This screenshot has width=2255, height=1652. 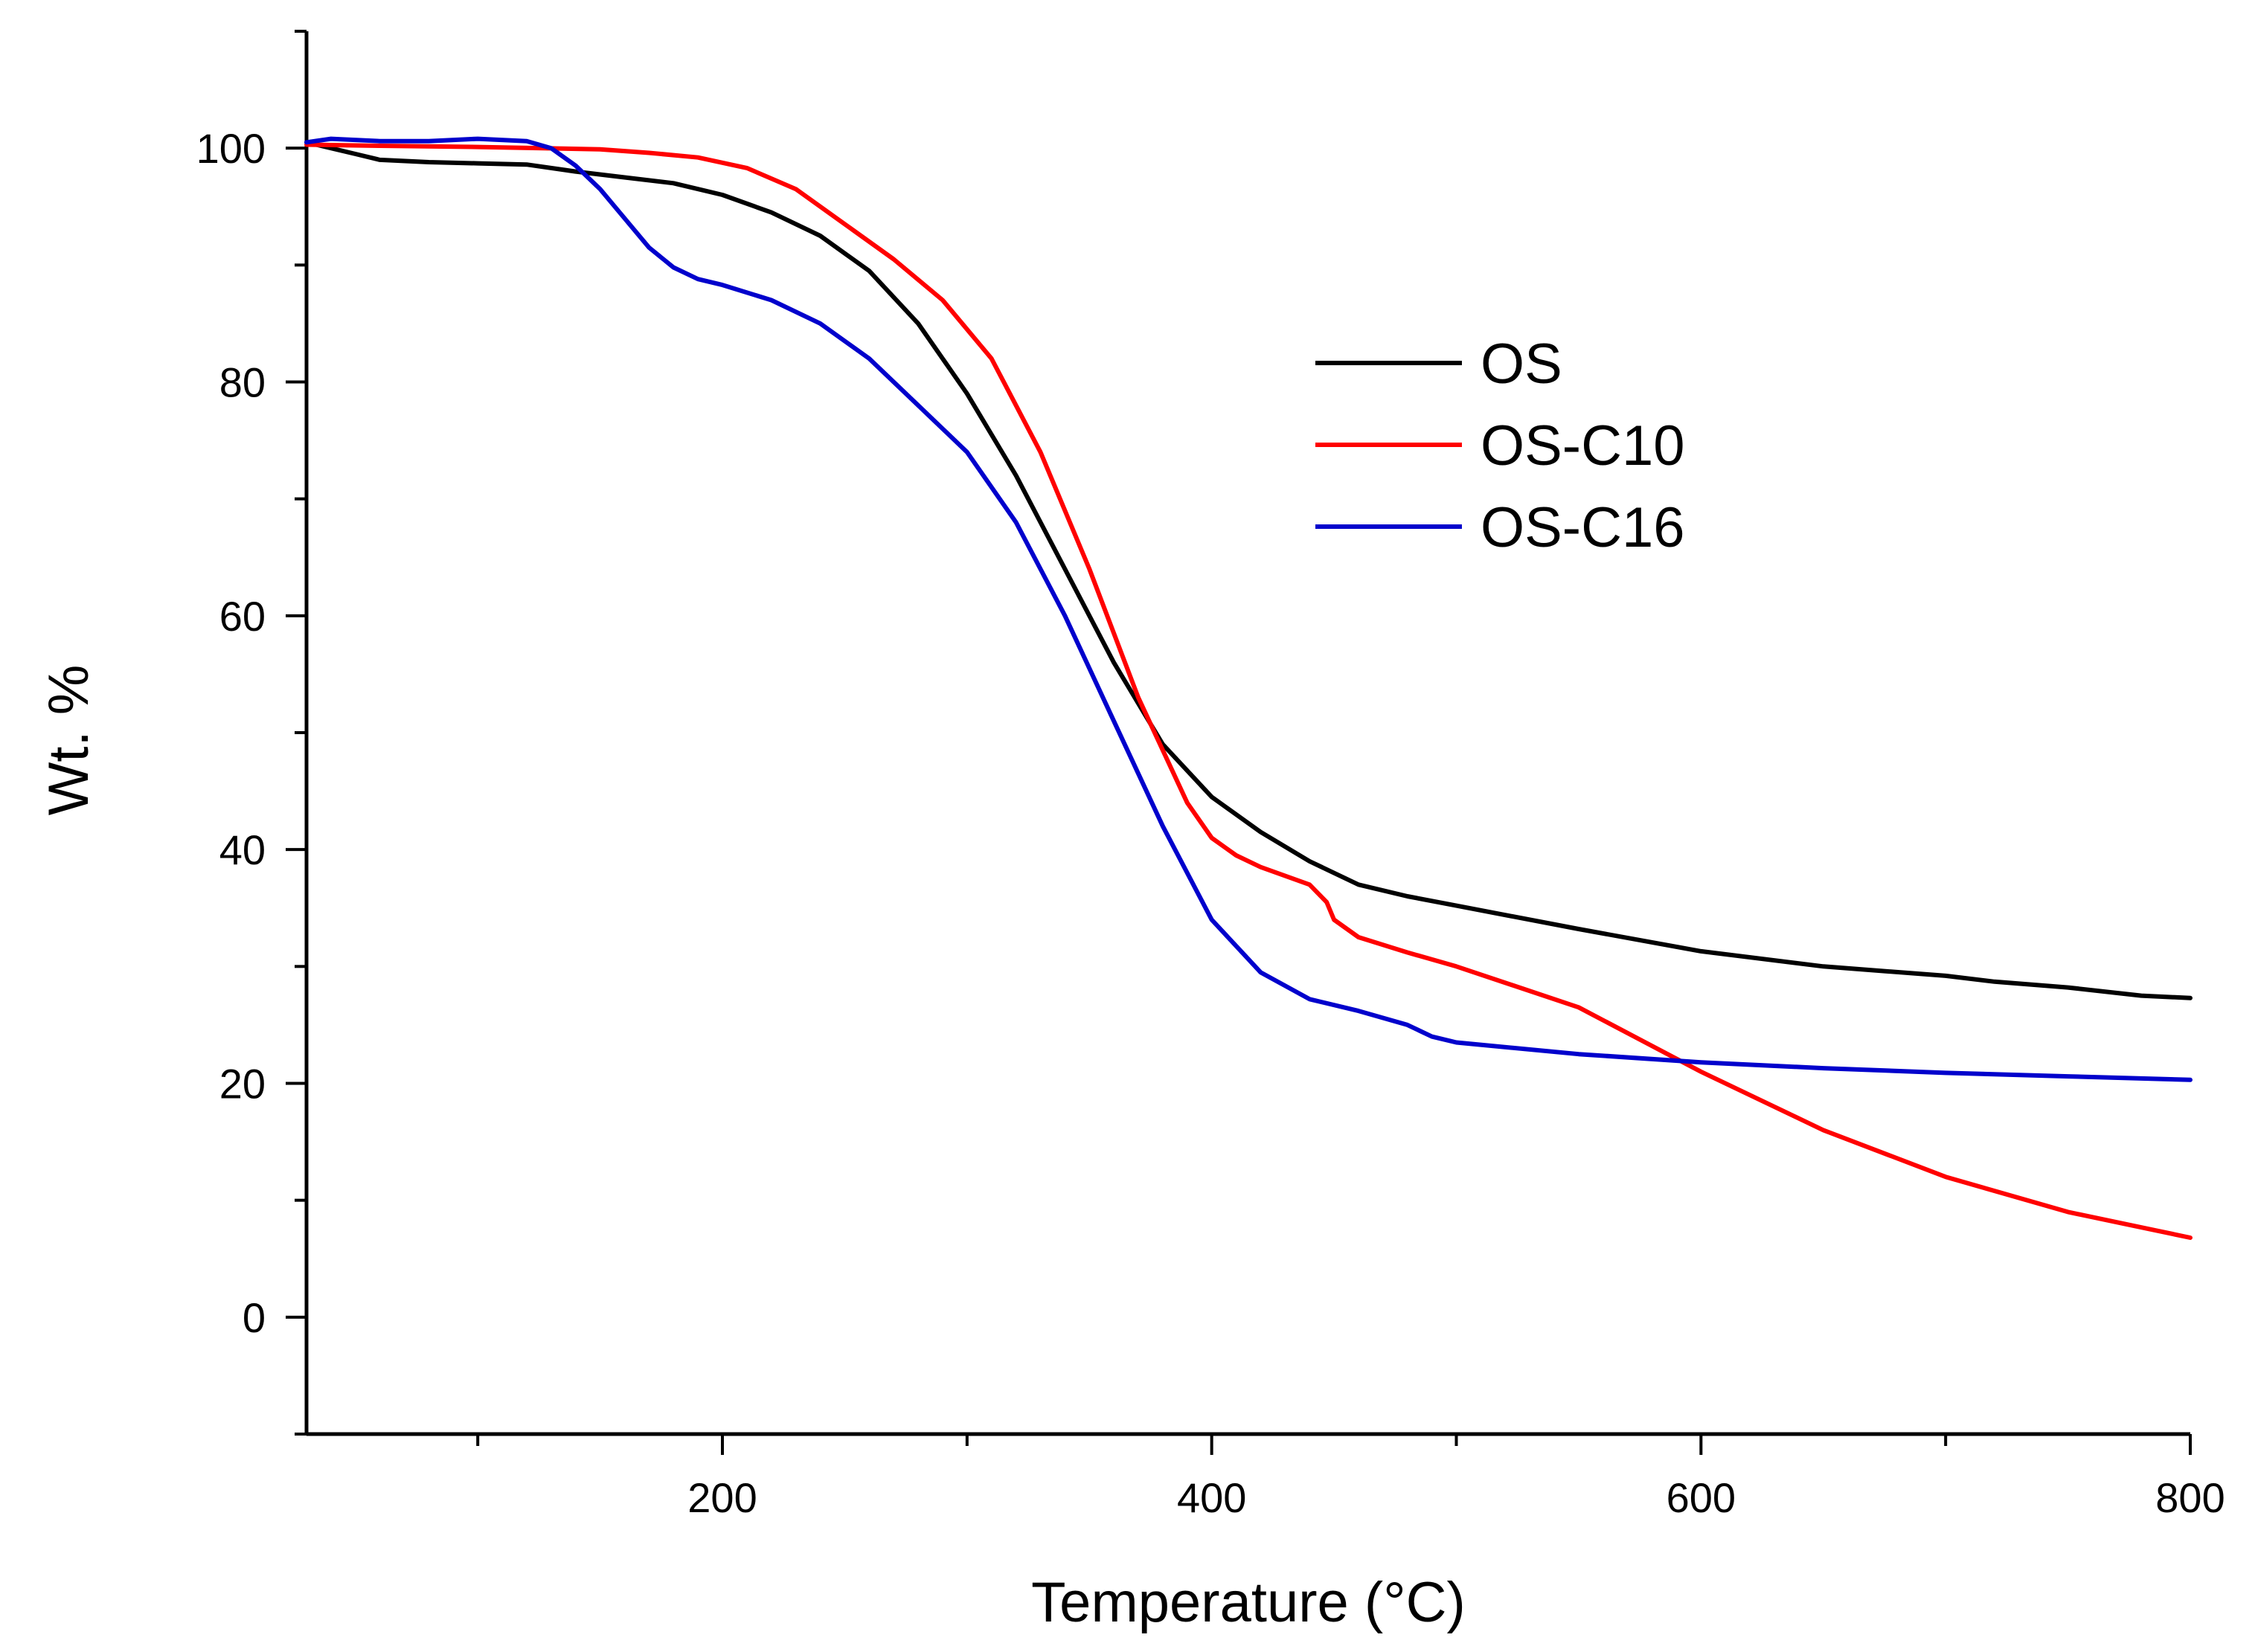 I want to click on legend-label-os-c10: OS-C10, so click(x=1583, y=446).